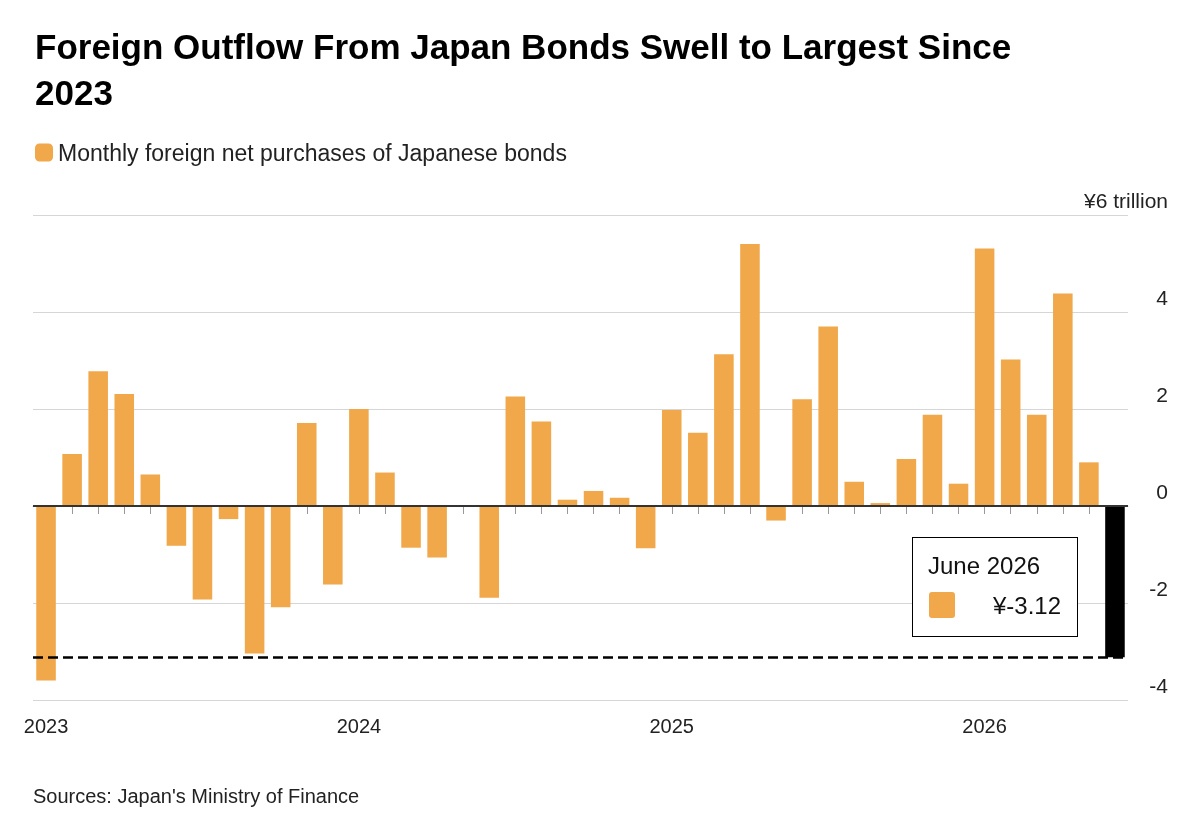  Describe the element at coordinates (1162, 297) in the screenshot. I see `y-tick-label: 4` at that location.